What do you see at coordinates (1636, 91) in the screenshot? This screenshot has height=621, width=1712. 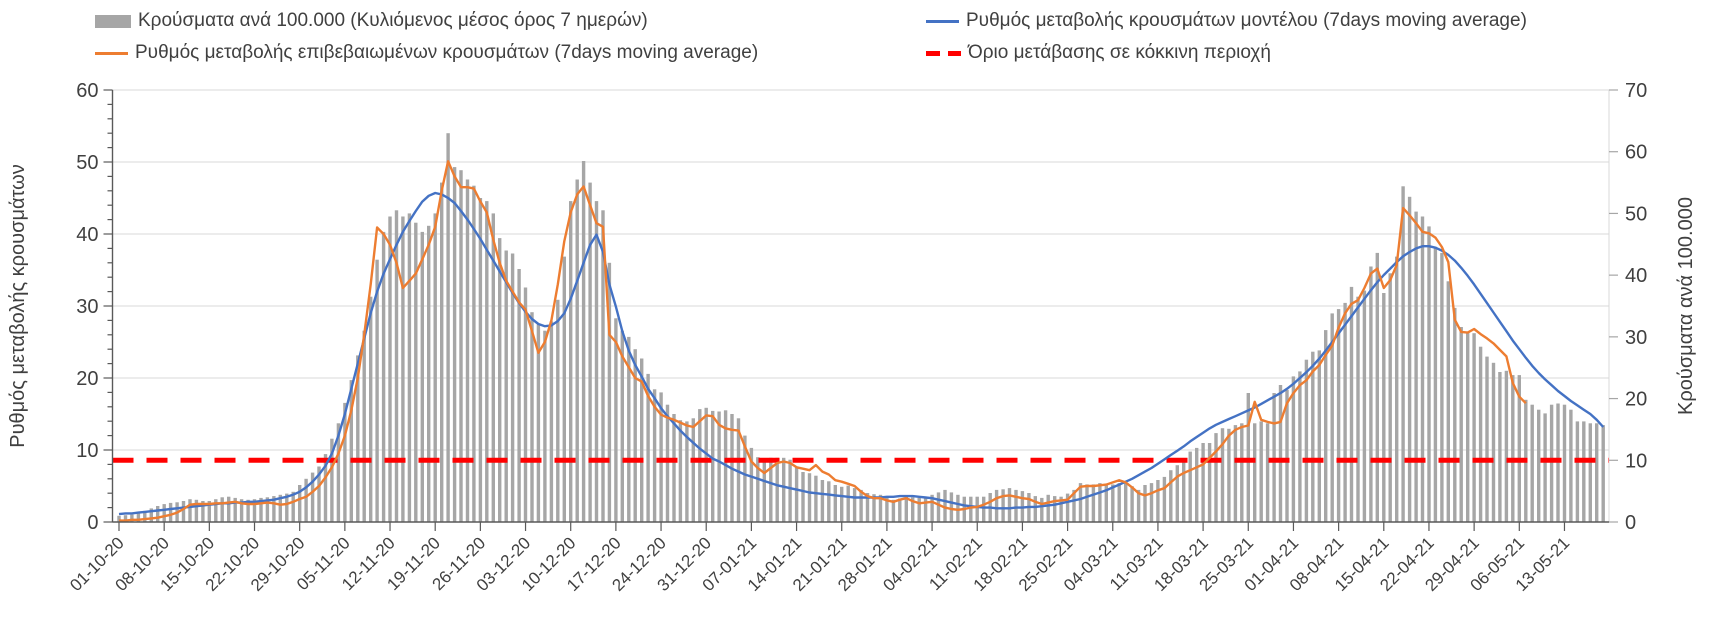 I see `y-axis-right-tick-label: 70` at bounding box center [1636, 91].